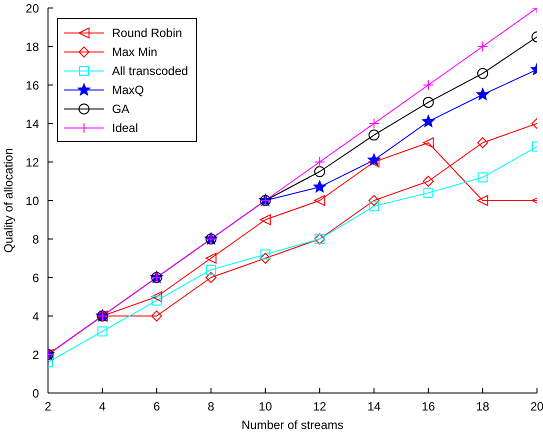 The image size is (543, 437). What do you see at coordinates (33, 8) in the screenshot?
I see `y-tick-label: 20` at bounding box center [33, 8].